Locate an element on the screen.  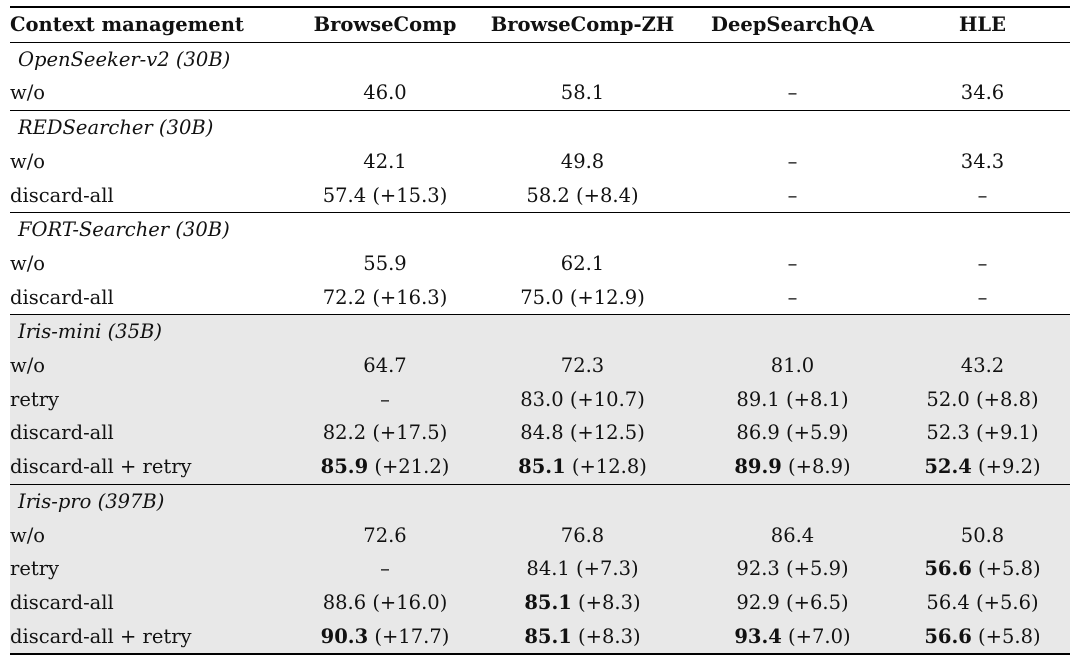
score-cell: 85.1 (+12.8) is located at coordinates (582, 467).